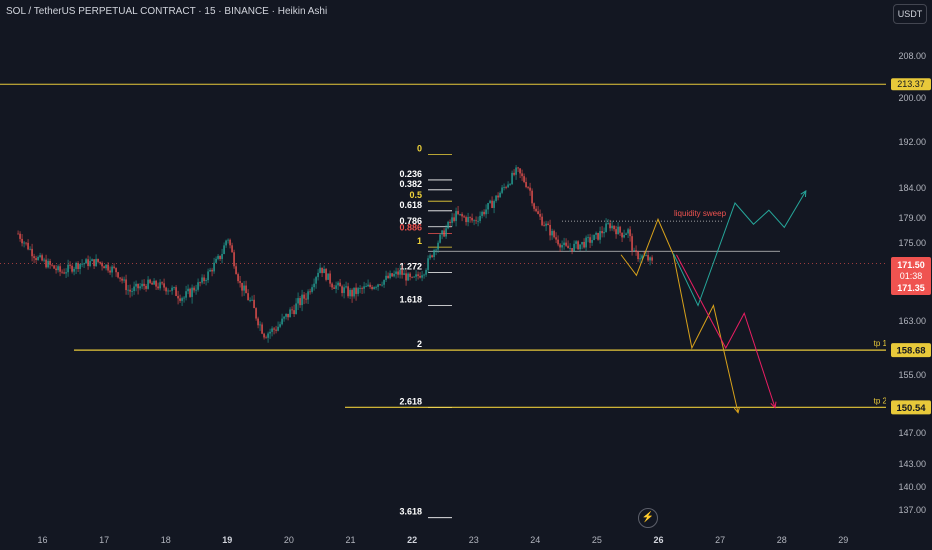 This screenshot has height=550, width=932. I want to click on countdown-label: 01:38, so click(911, 276).